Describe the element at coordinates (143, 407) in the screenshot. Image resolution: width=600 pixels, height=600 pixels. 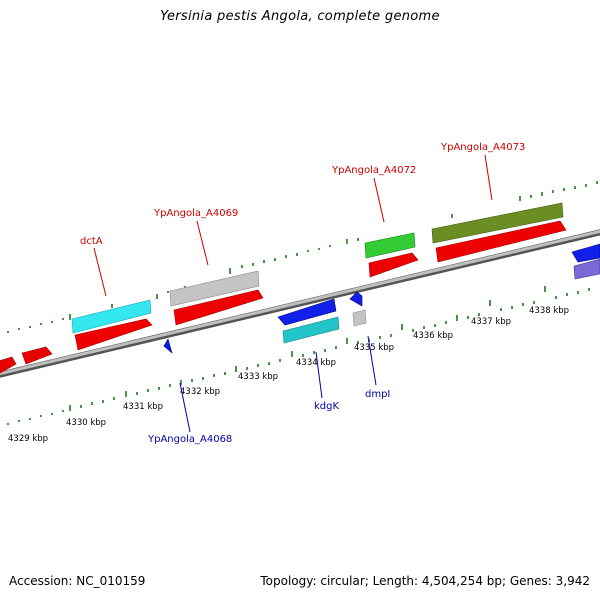
I see `scale-label-4331: 4331 kbp` at that location.